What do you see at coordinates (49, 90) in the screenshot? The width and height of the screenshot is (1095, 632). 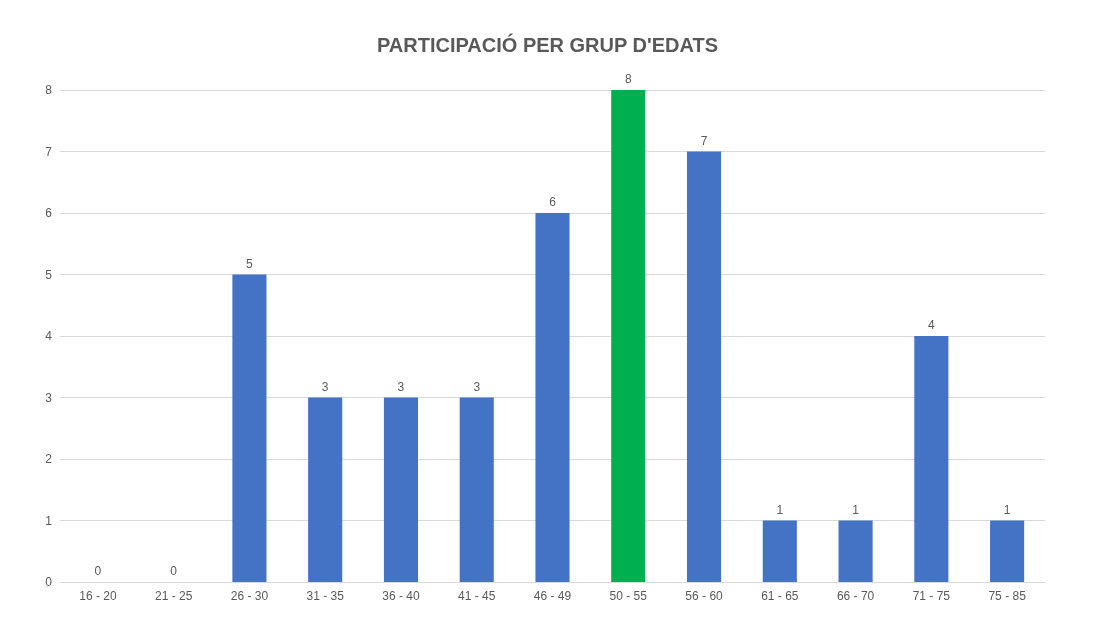 I see `y-tick-label: 8` at bounding box center [49, 90].